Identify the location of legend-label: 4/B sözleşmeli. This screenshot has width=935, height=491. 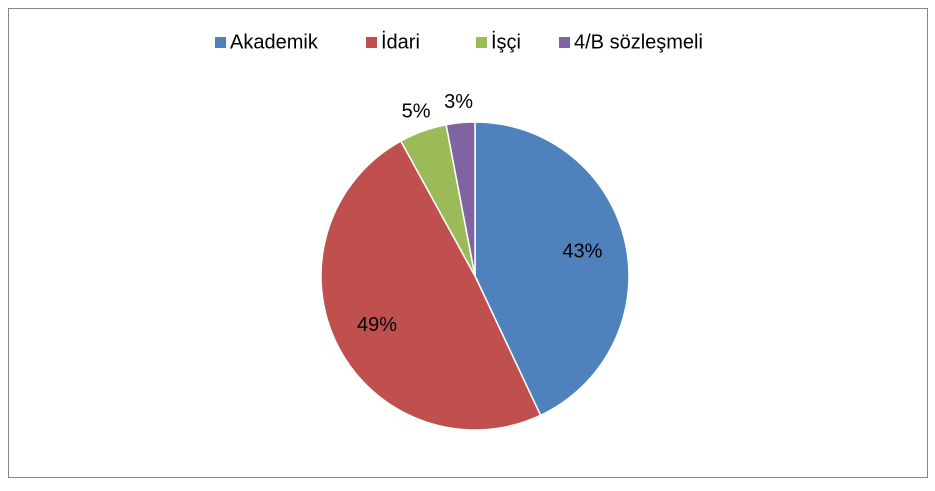
(638, 42).